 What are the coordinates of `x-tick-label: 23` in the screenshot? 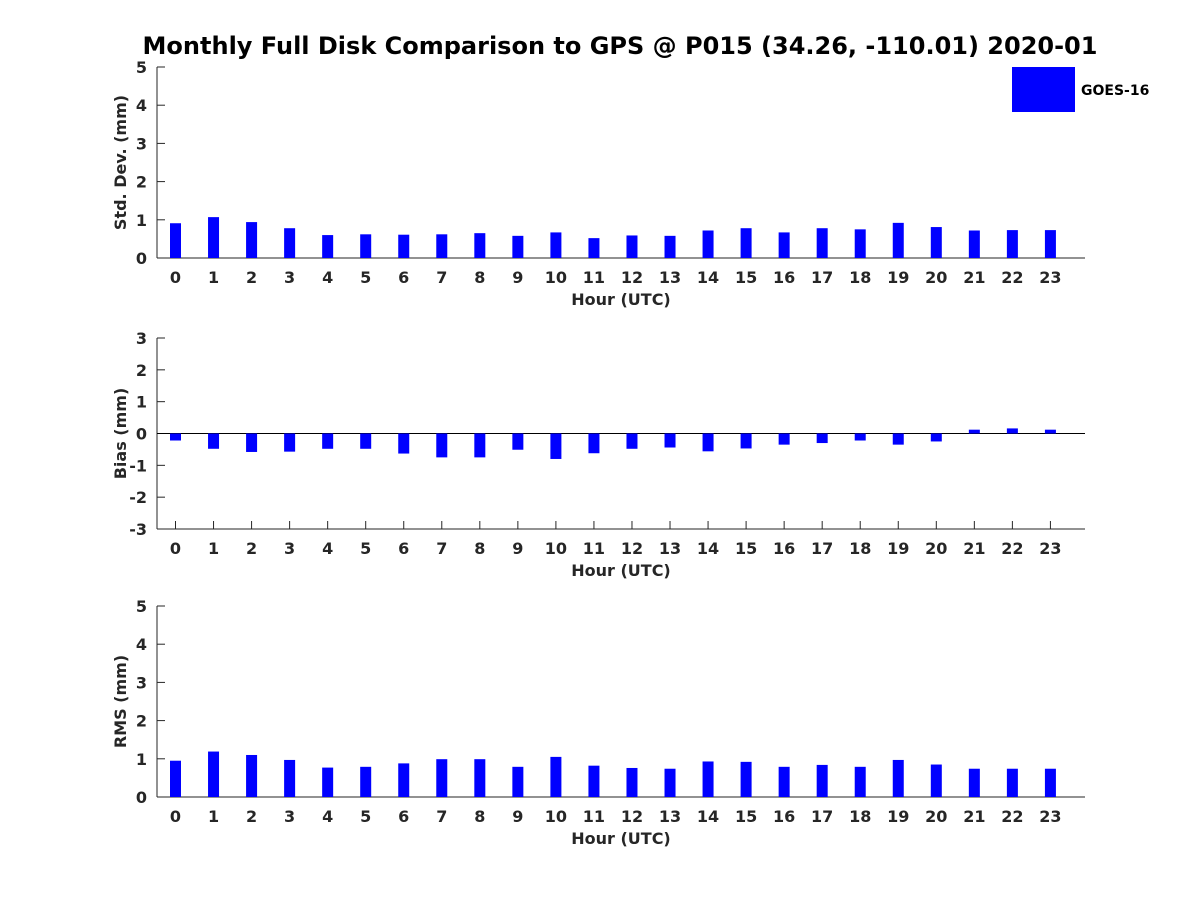 It's located at (1050, 548).